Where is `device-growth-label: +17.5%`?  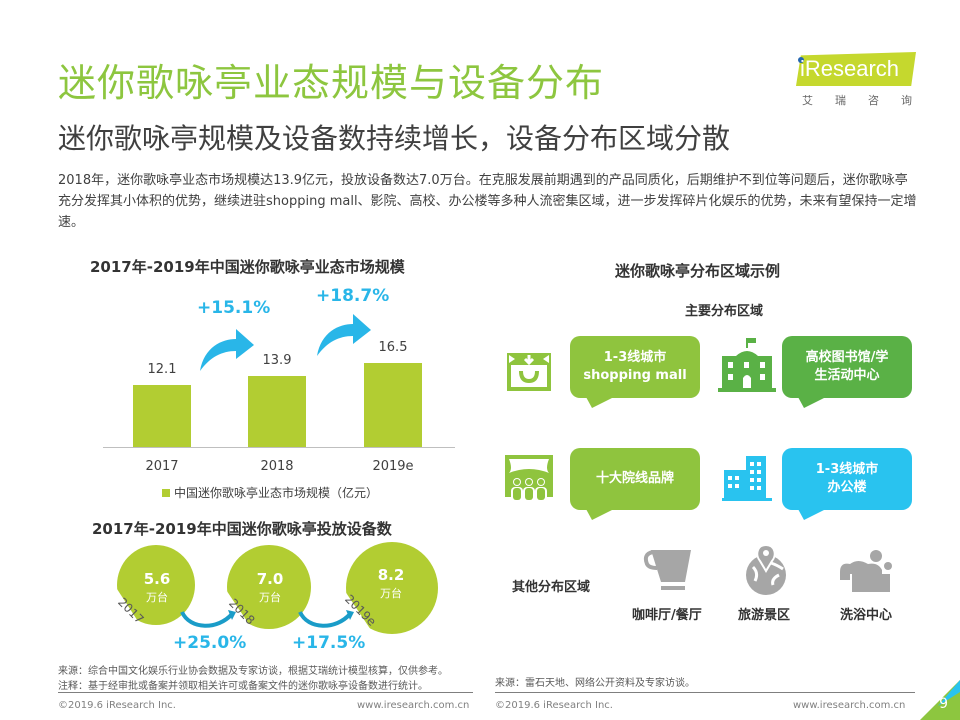 device-growth-label: +17.5% is located at coordinates (329, 643).